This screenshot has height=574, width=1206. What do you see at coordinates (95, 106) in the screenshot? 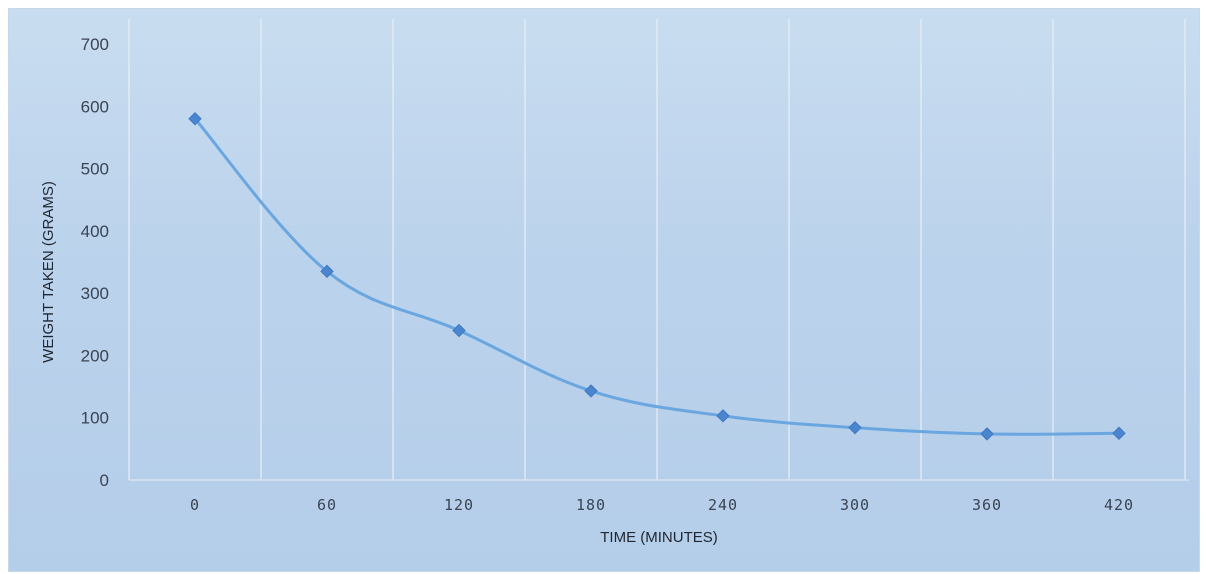
I see `y-tick-label: 600` at bounding box center [95, 106].